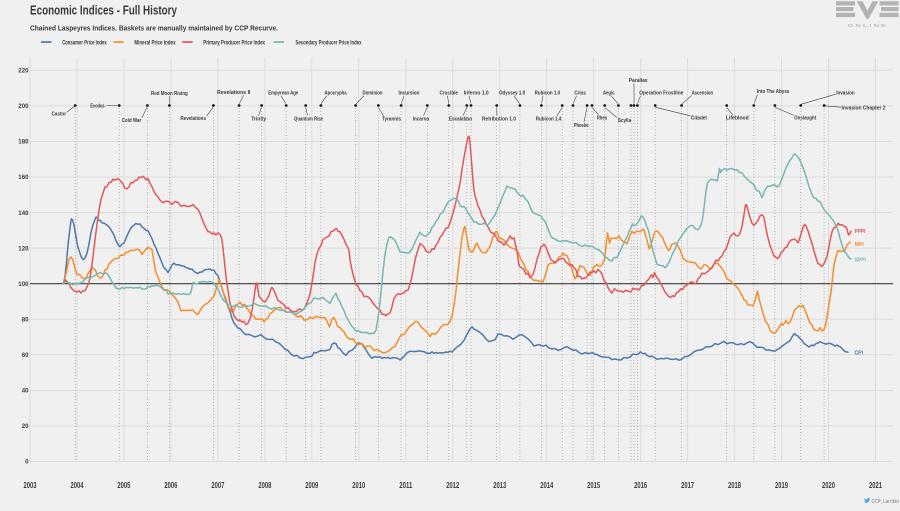 This screenshot has height=511, width=900. Describe the element at coordinates (737, 119) in the screenshot. I see `svg-text: Lifeblood` at that location.